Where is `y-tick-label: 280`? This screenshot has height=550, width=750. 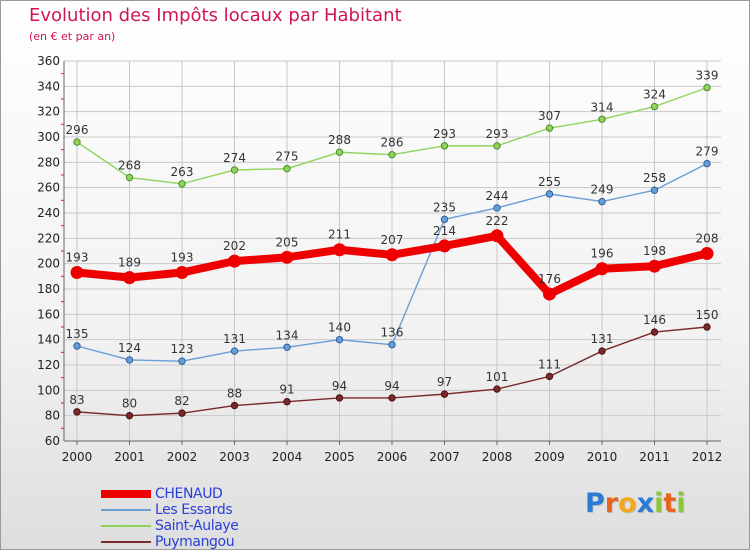
y-tick-label: 280 is located at coordinates (48, 162).